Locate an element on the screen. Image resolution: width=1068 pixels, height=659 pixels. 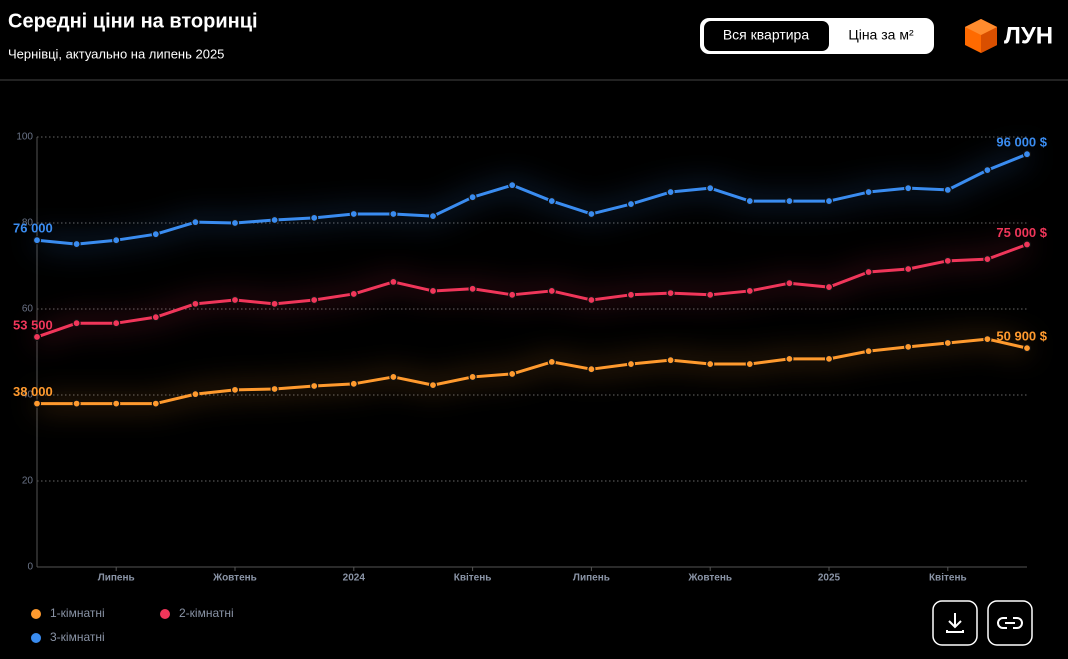
tab: Ціна за м² is located at coordinates (881, 35).